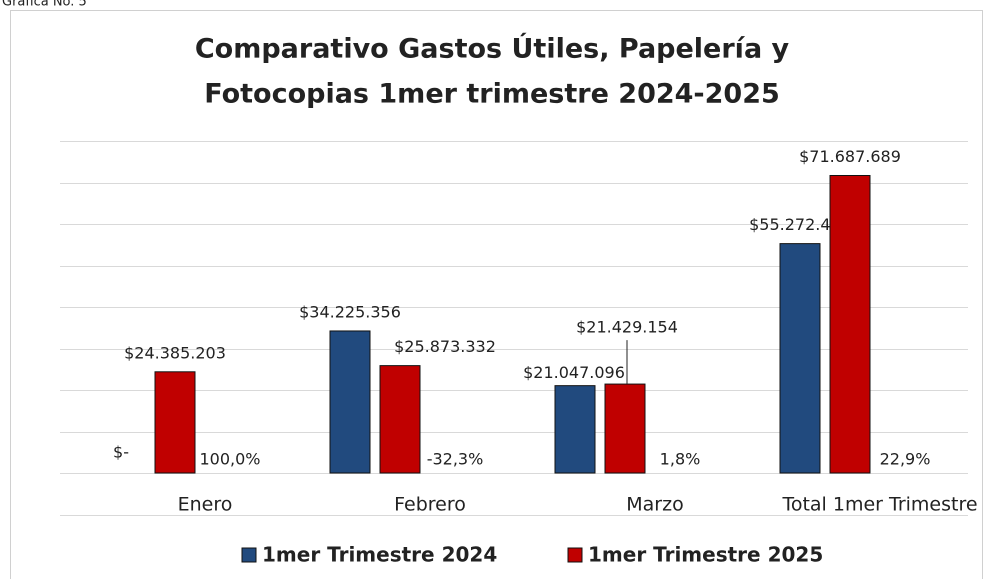 This screenshot has height=579, width=984. What do you see at coordinates (445, 346) in the screenshot?
I see `data-label: $25.873.332` at bounding box center [445, 346].